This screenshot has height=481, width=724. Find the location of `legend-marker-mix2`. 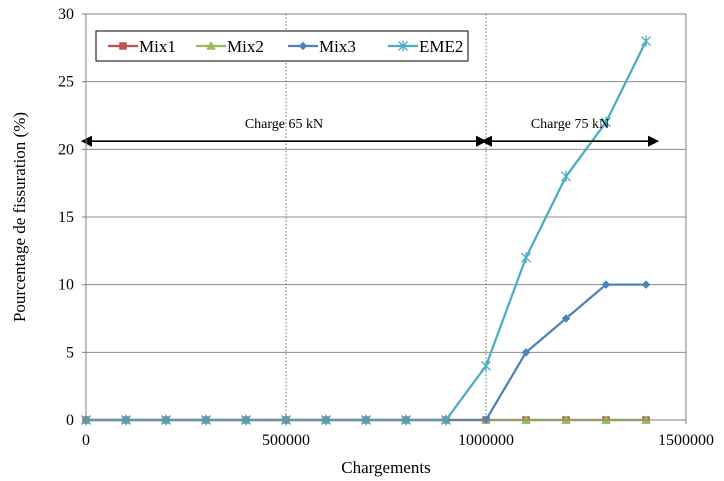

legend-marker-mix2 is located at coordinates (211, 45).